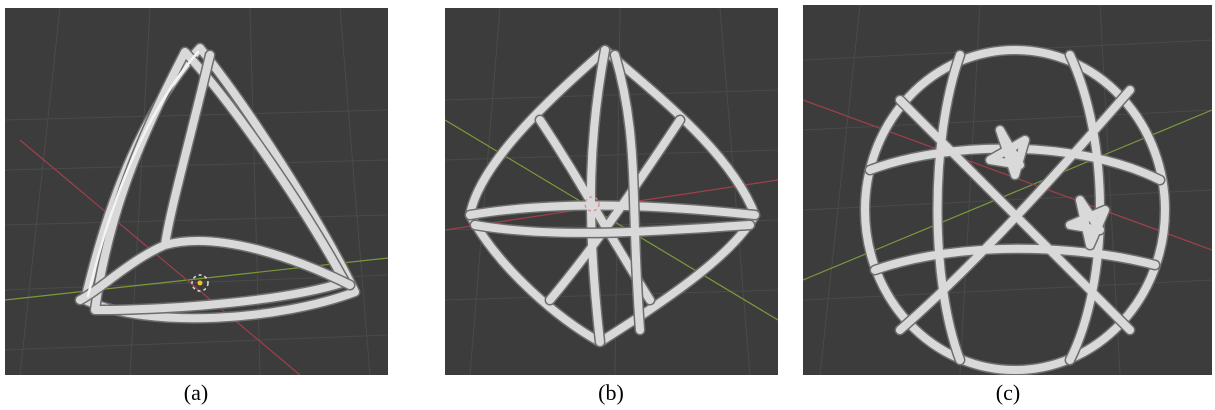 This screenshot has height=410, width=1215. What do you see at coordinates (196, 392) in the screenshot?
I see `caption: (a)` at bounding box center [196, 392].